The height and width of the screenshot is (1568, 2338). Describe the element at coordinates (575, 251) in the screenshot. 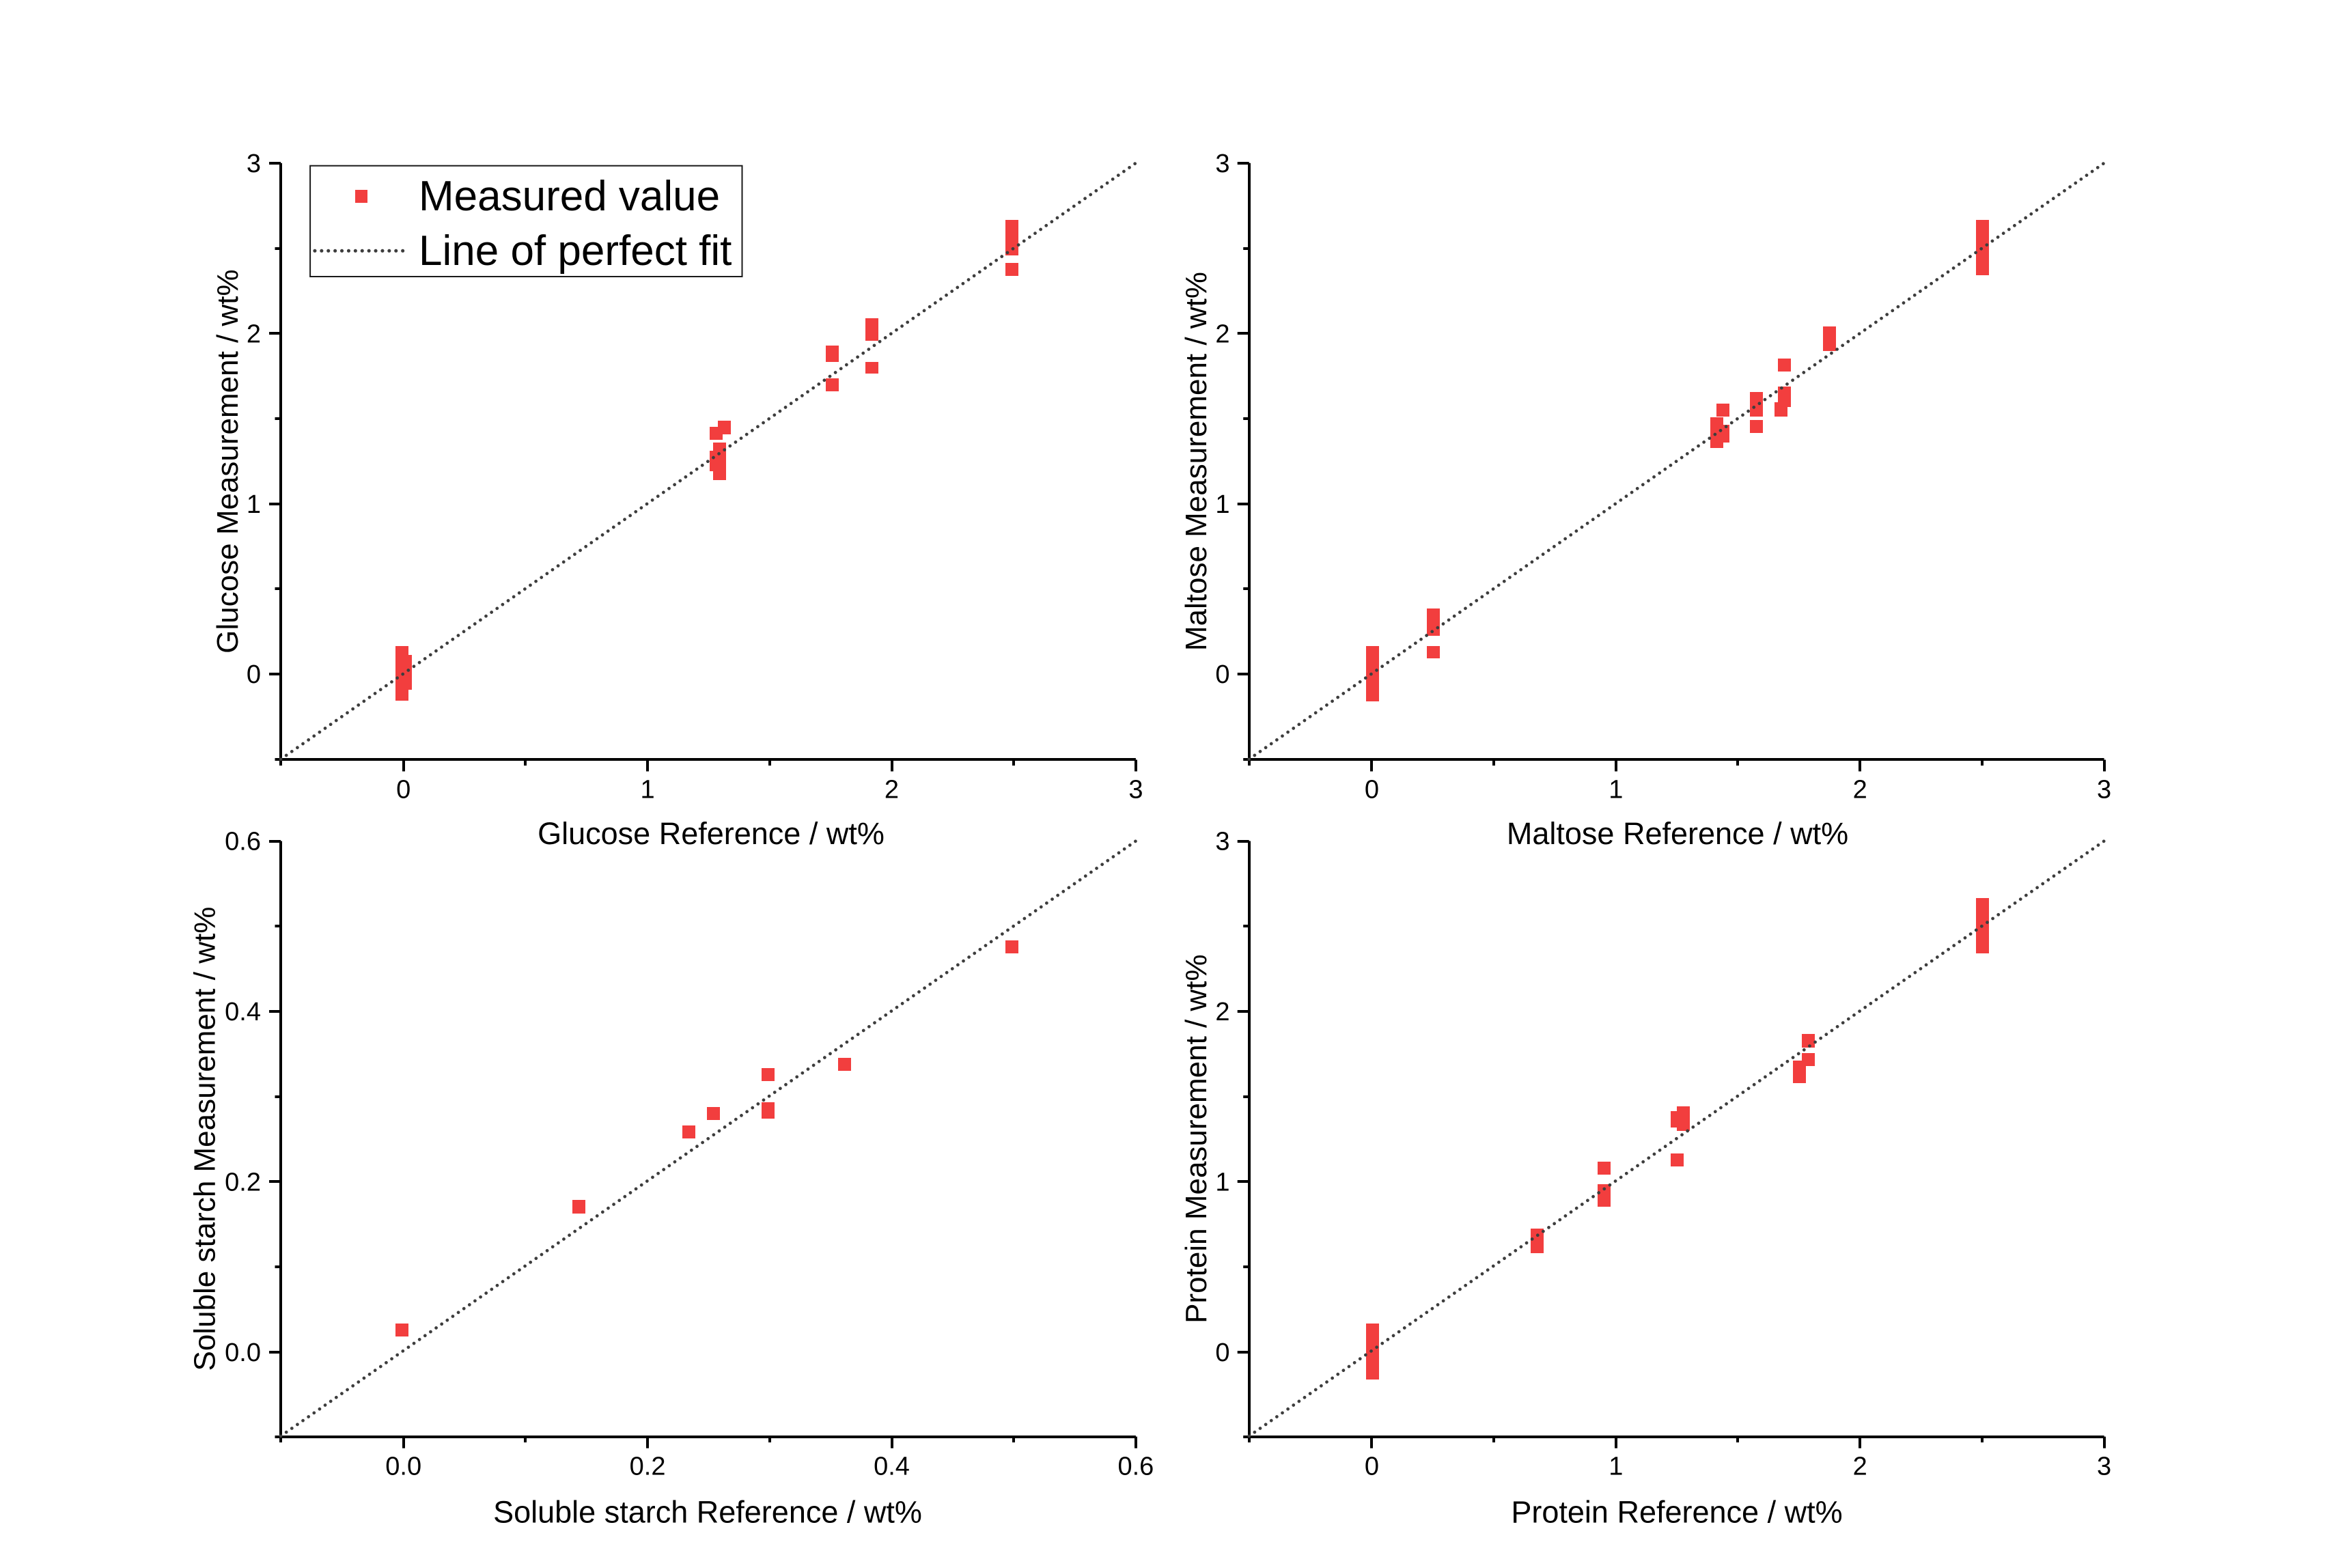

I see `svg-text: Line of perfect fit` at that location.